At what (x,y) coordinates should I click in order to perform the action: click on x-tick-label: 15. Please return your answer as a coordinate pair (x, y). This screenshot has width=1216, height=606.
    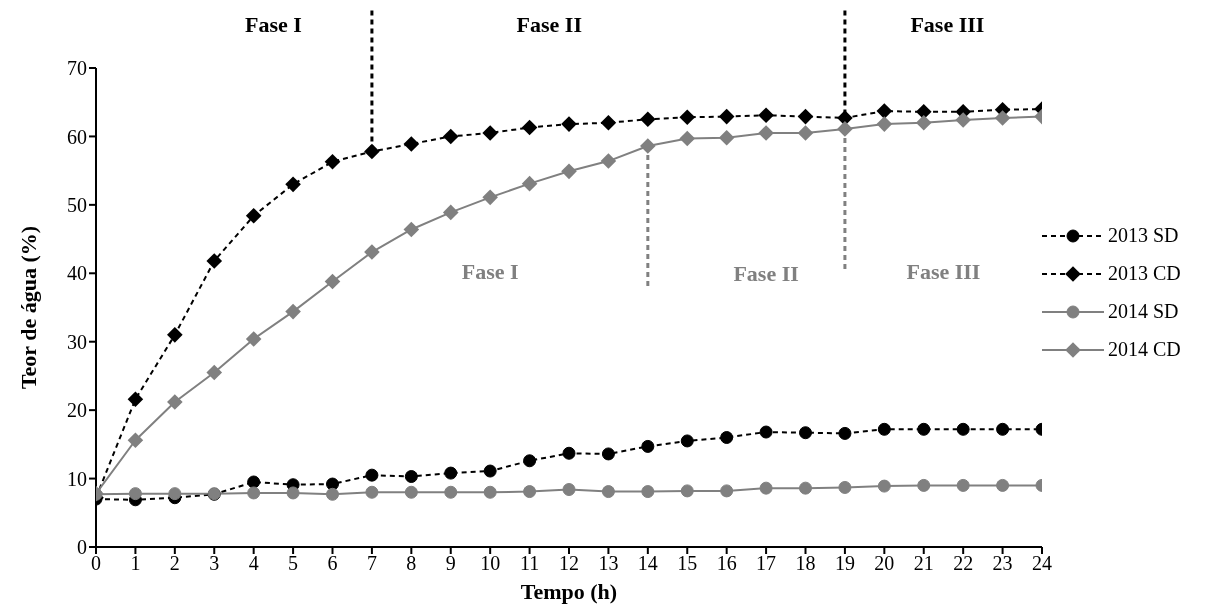
    Looking at the image, I should click on (687, 563).